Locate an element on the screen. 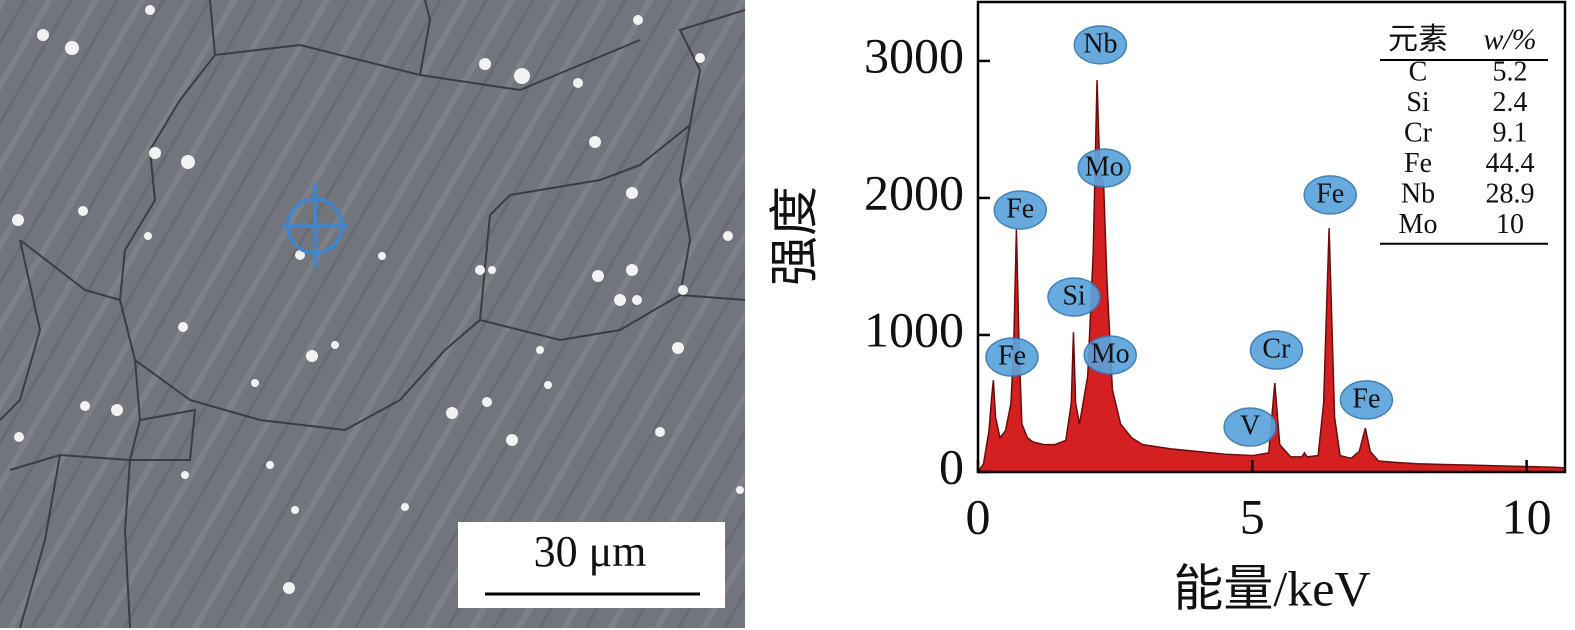 The width and height of the screenshot is (1575, 630). table-cell: Si is located at coordinates (1418, 102).